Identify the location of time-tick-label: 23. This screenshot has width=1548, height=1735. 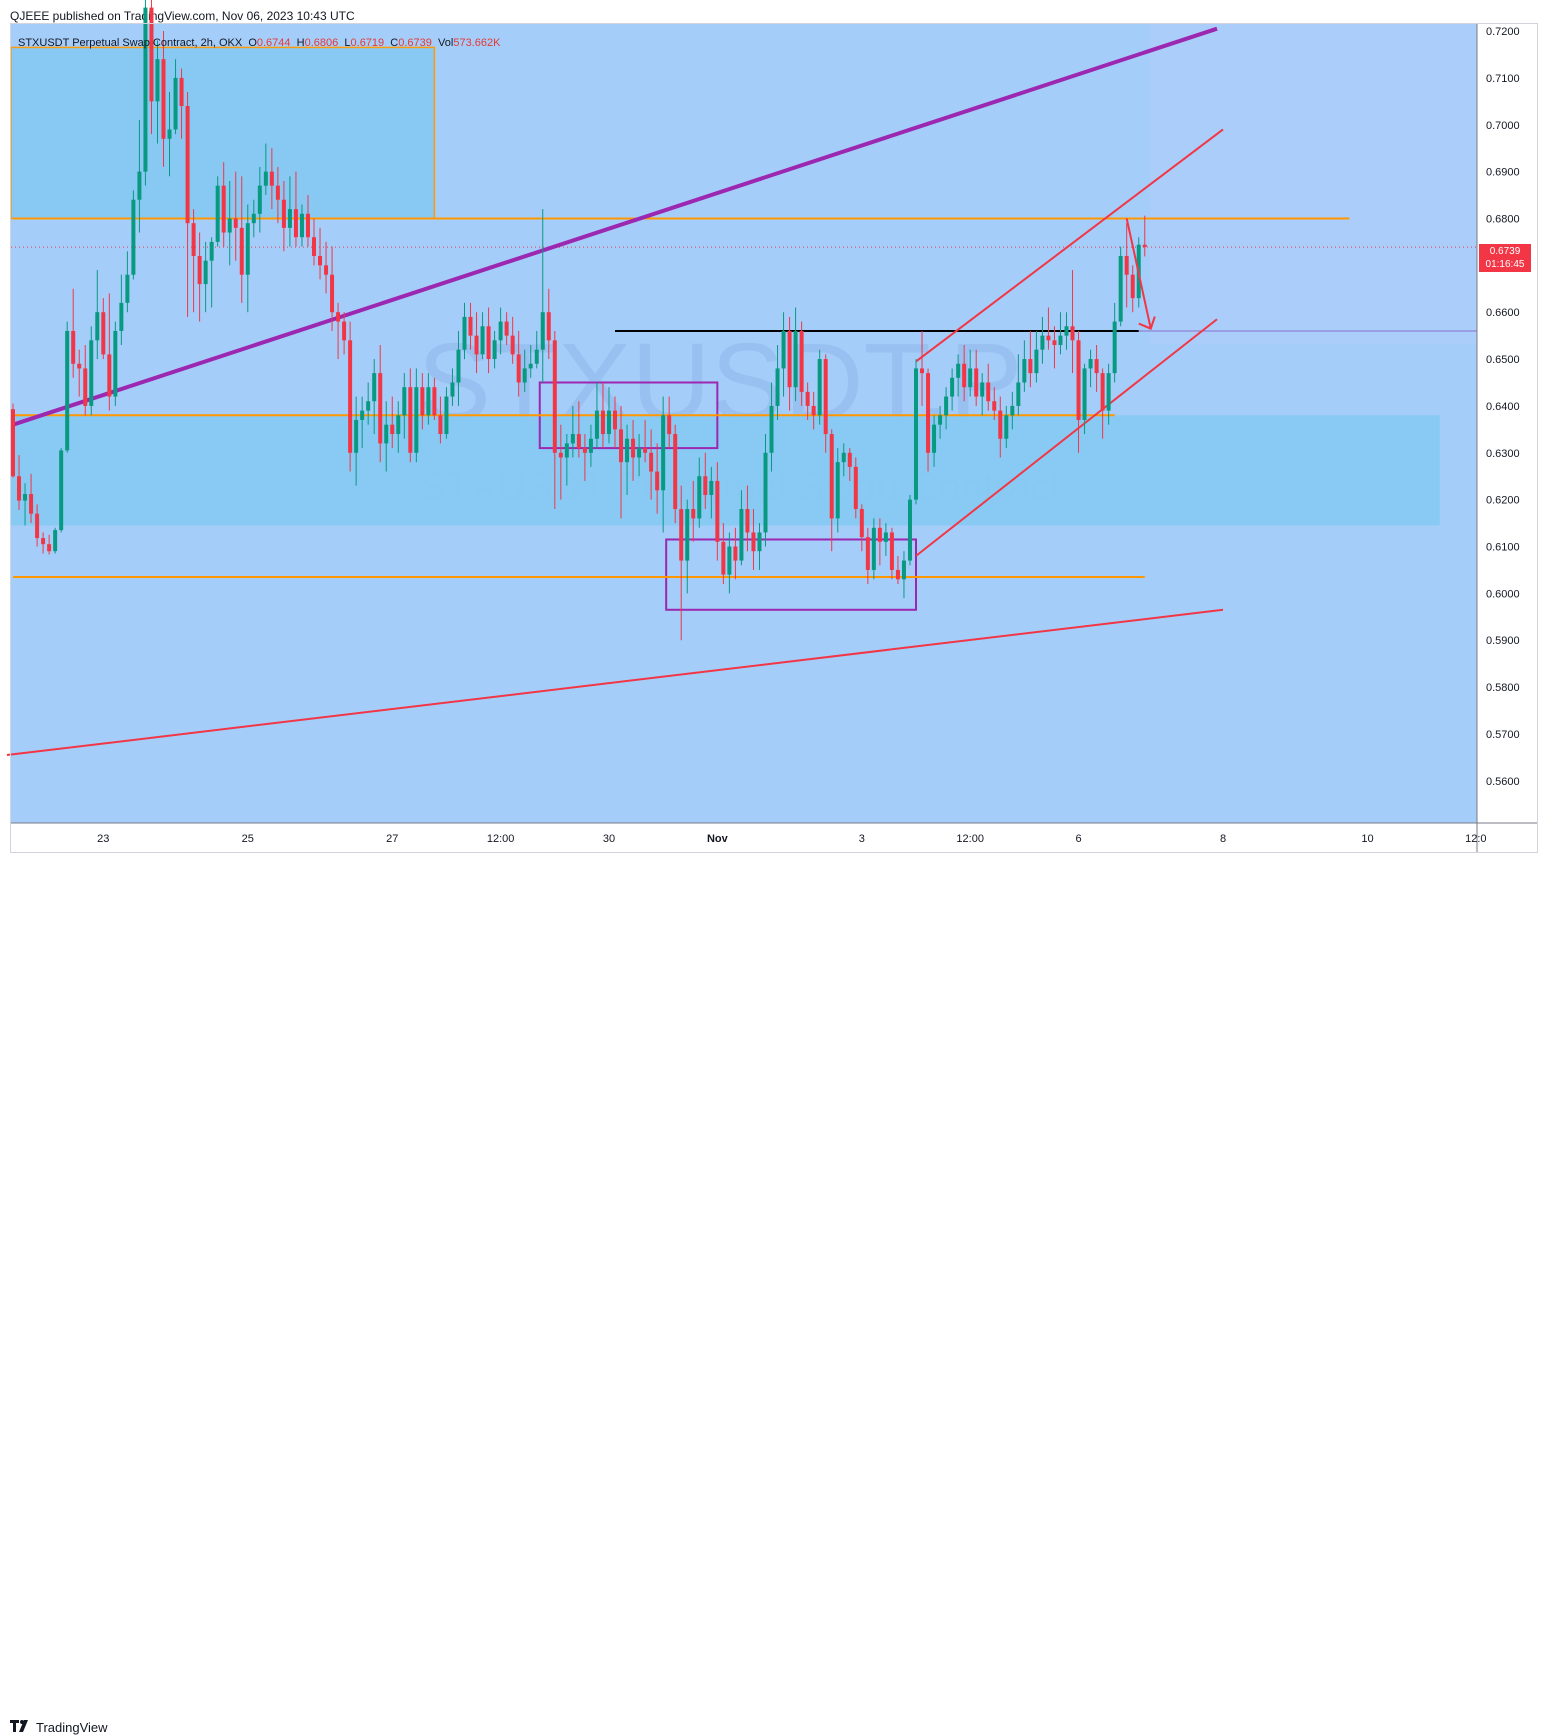
(103, 839).